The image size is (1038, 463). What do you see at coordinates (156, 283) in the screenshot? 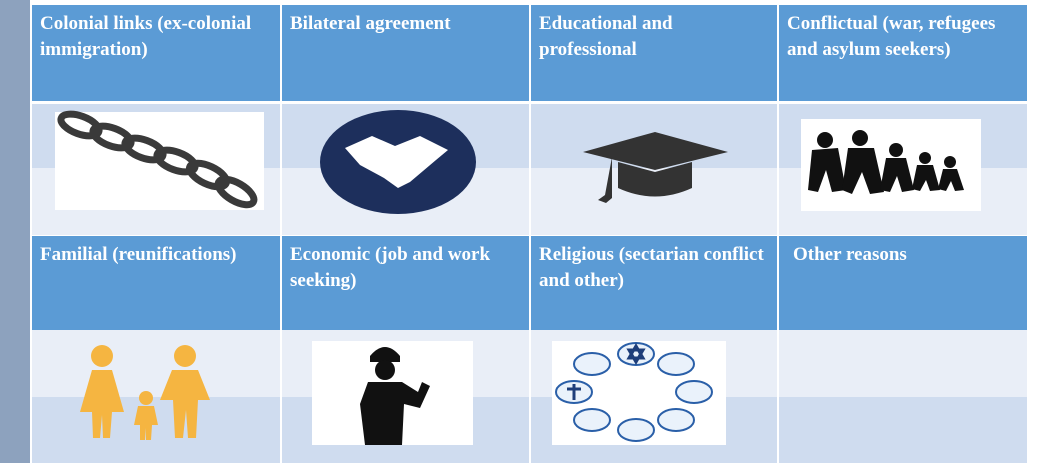
I see `header-cell: Familial (reunifications)` at bounding box center [156, 283].